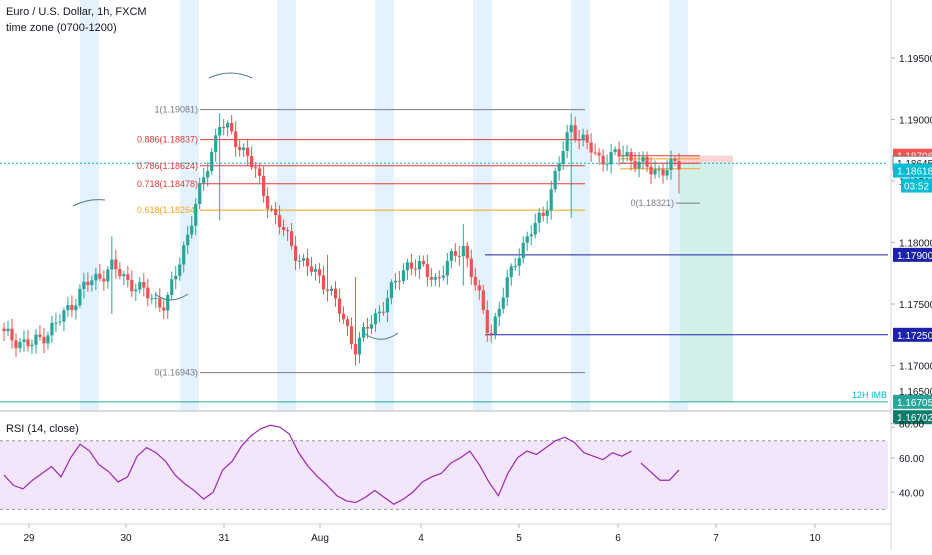 This screenshot has width=932, height=555. What do you see at coordinates (911, 425) in the screenshot?
I see `rsi-axis-label: 80.00` at bounding box center [911, 425].